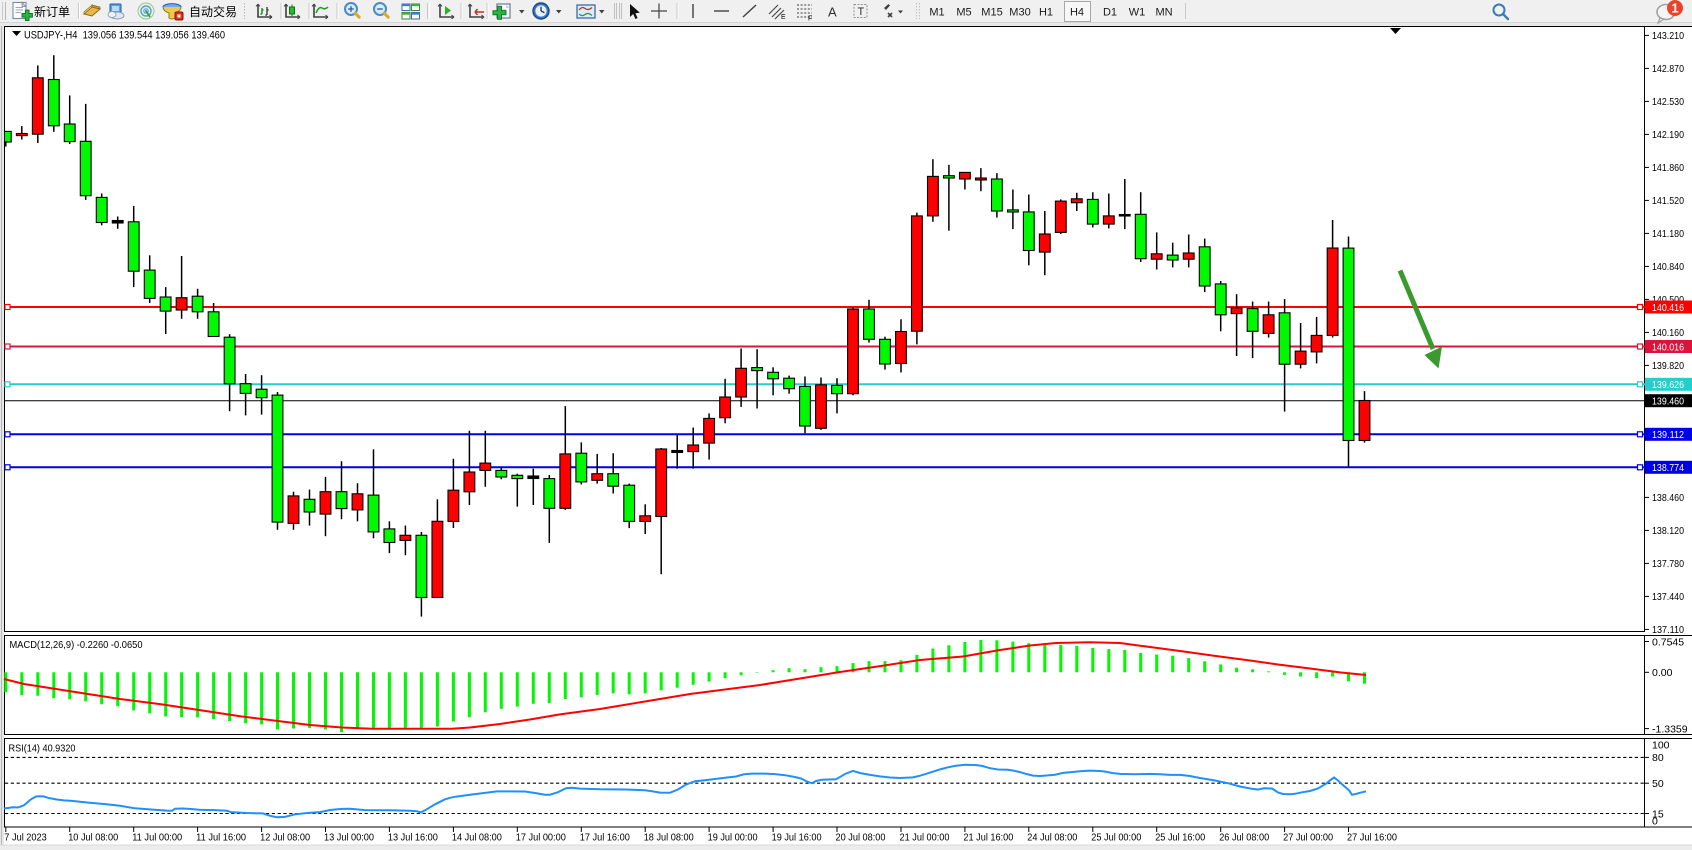 The height and width of the screenshot is (850, 1692). What do you see at coordinates (1668, 267) in the screenshot?
I see `svg-text: 140.840` at bounding box center [1668, 267].